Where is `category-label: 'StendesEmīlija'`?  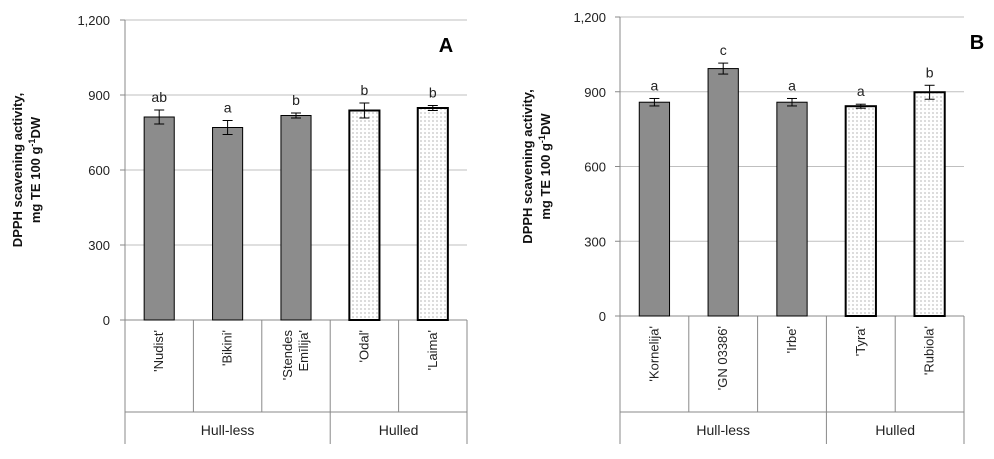 category-label: 'StendesEmīlija' is located at coordinates (295, 355).